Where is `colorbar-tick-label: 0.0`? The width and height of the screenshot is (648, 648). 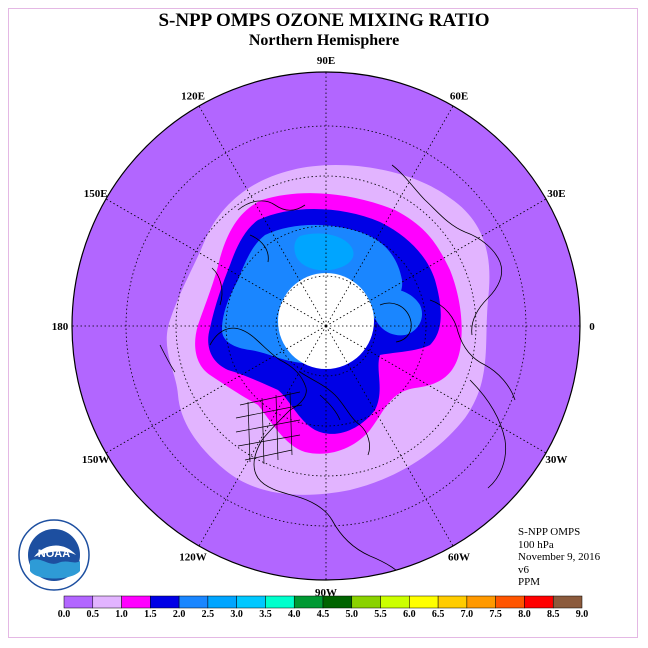
colorbar-tick-label: 0.0 is located at coordinates (64, 614).